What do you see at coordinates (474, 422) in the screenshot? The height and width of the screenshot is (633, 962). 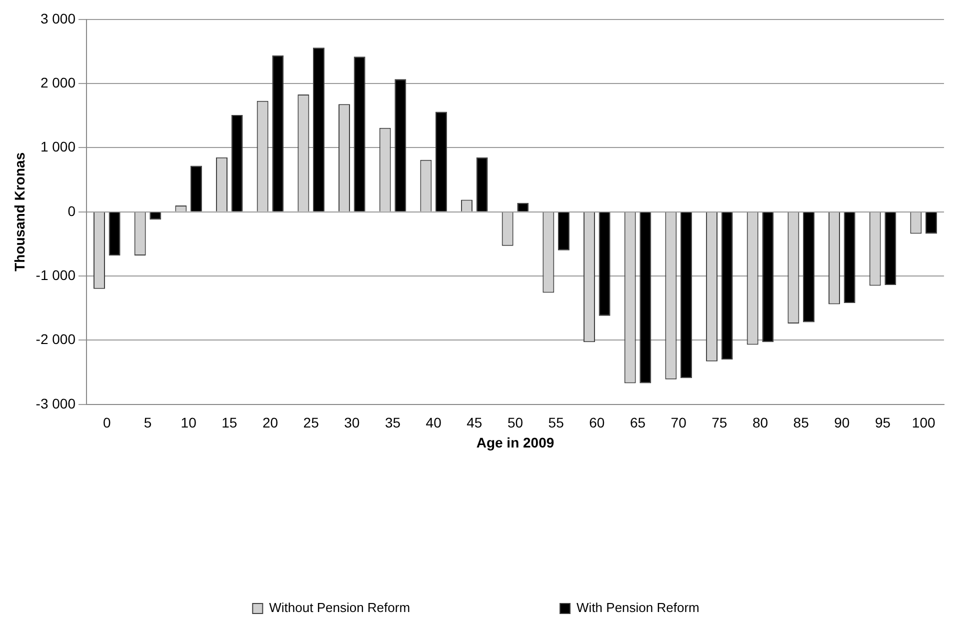 I see `x-tick-label: 45` at bounding box center [474, 422].